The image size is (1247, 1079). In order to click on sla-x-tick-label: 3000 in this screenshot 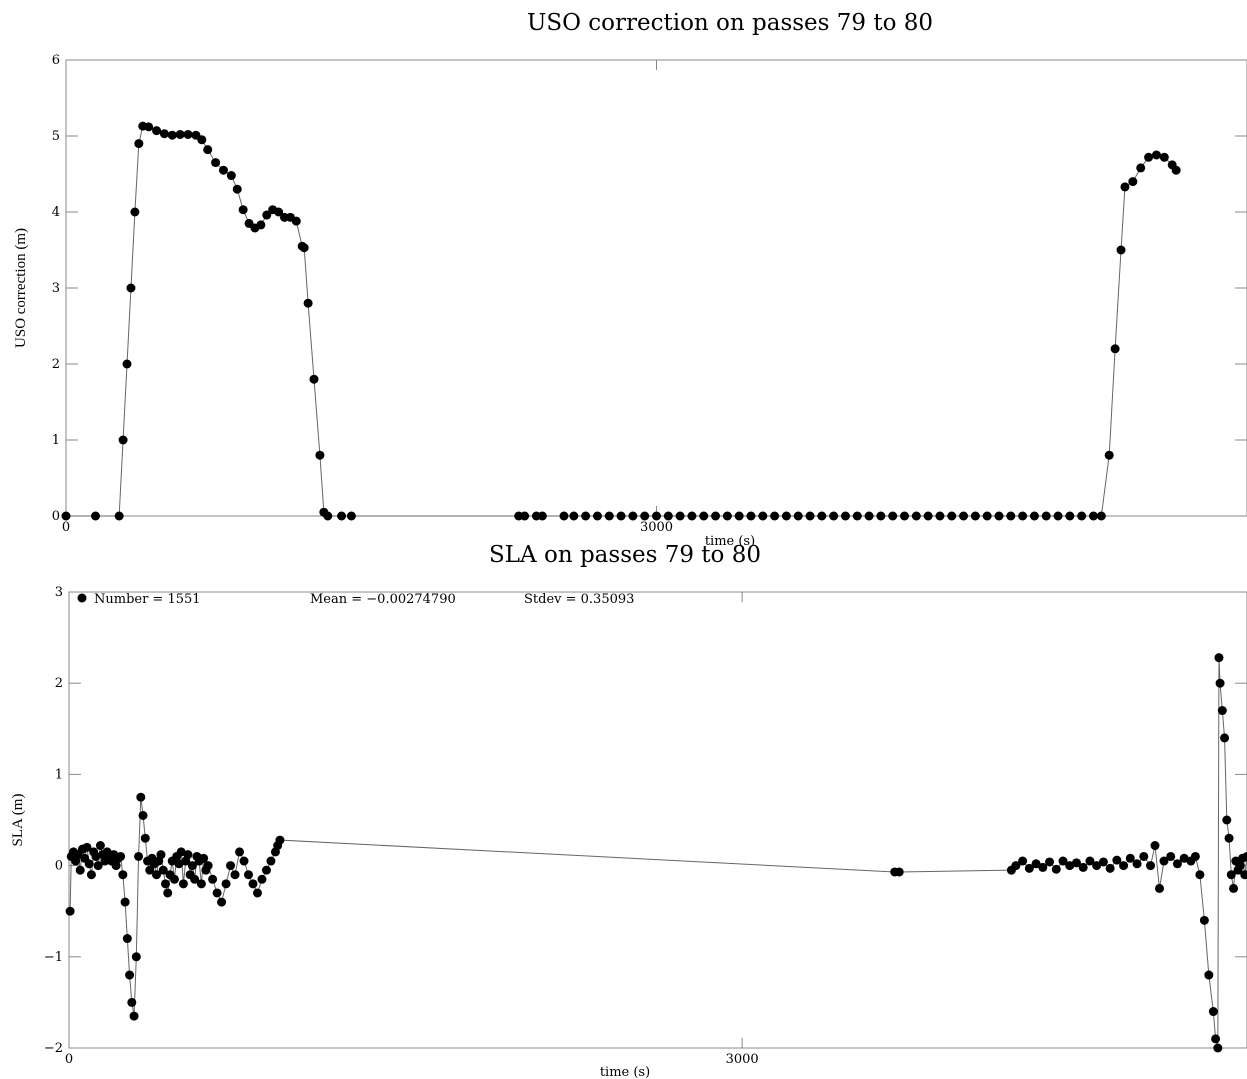, I will do `click(742, 1059)`.